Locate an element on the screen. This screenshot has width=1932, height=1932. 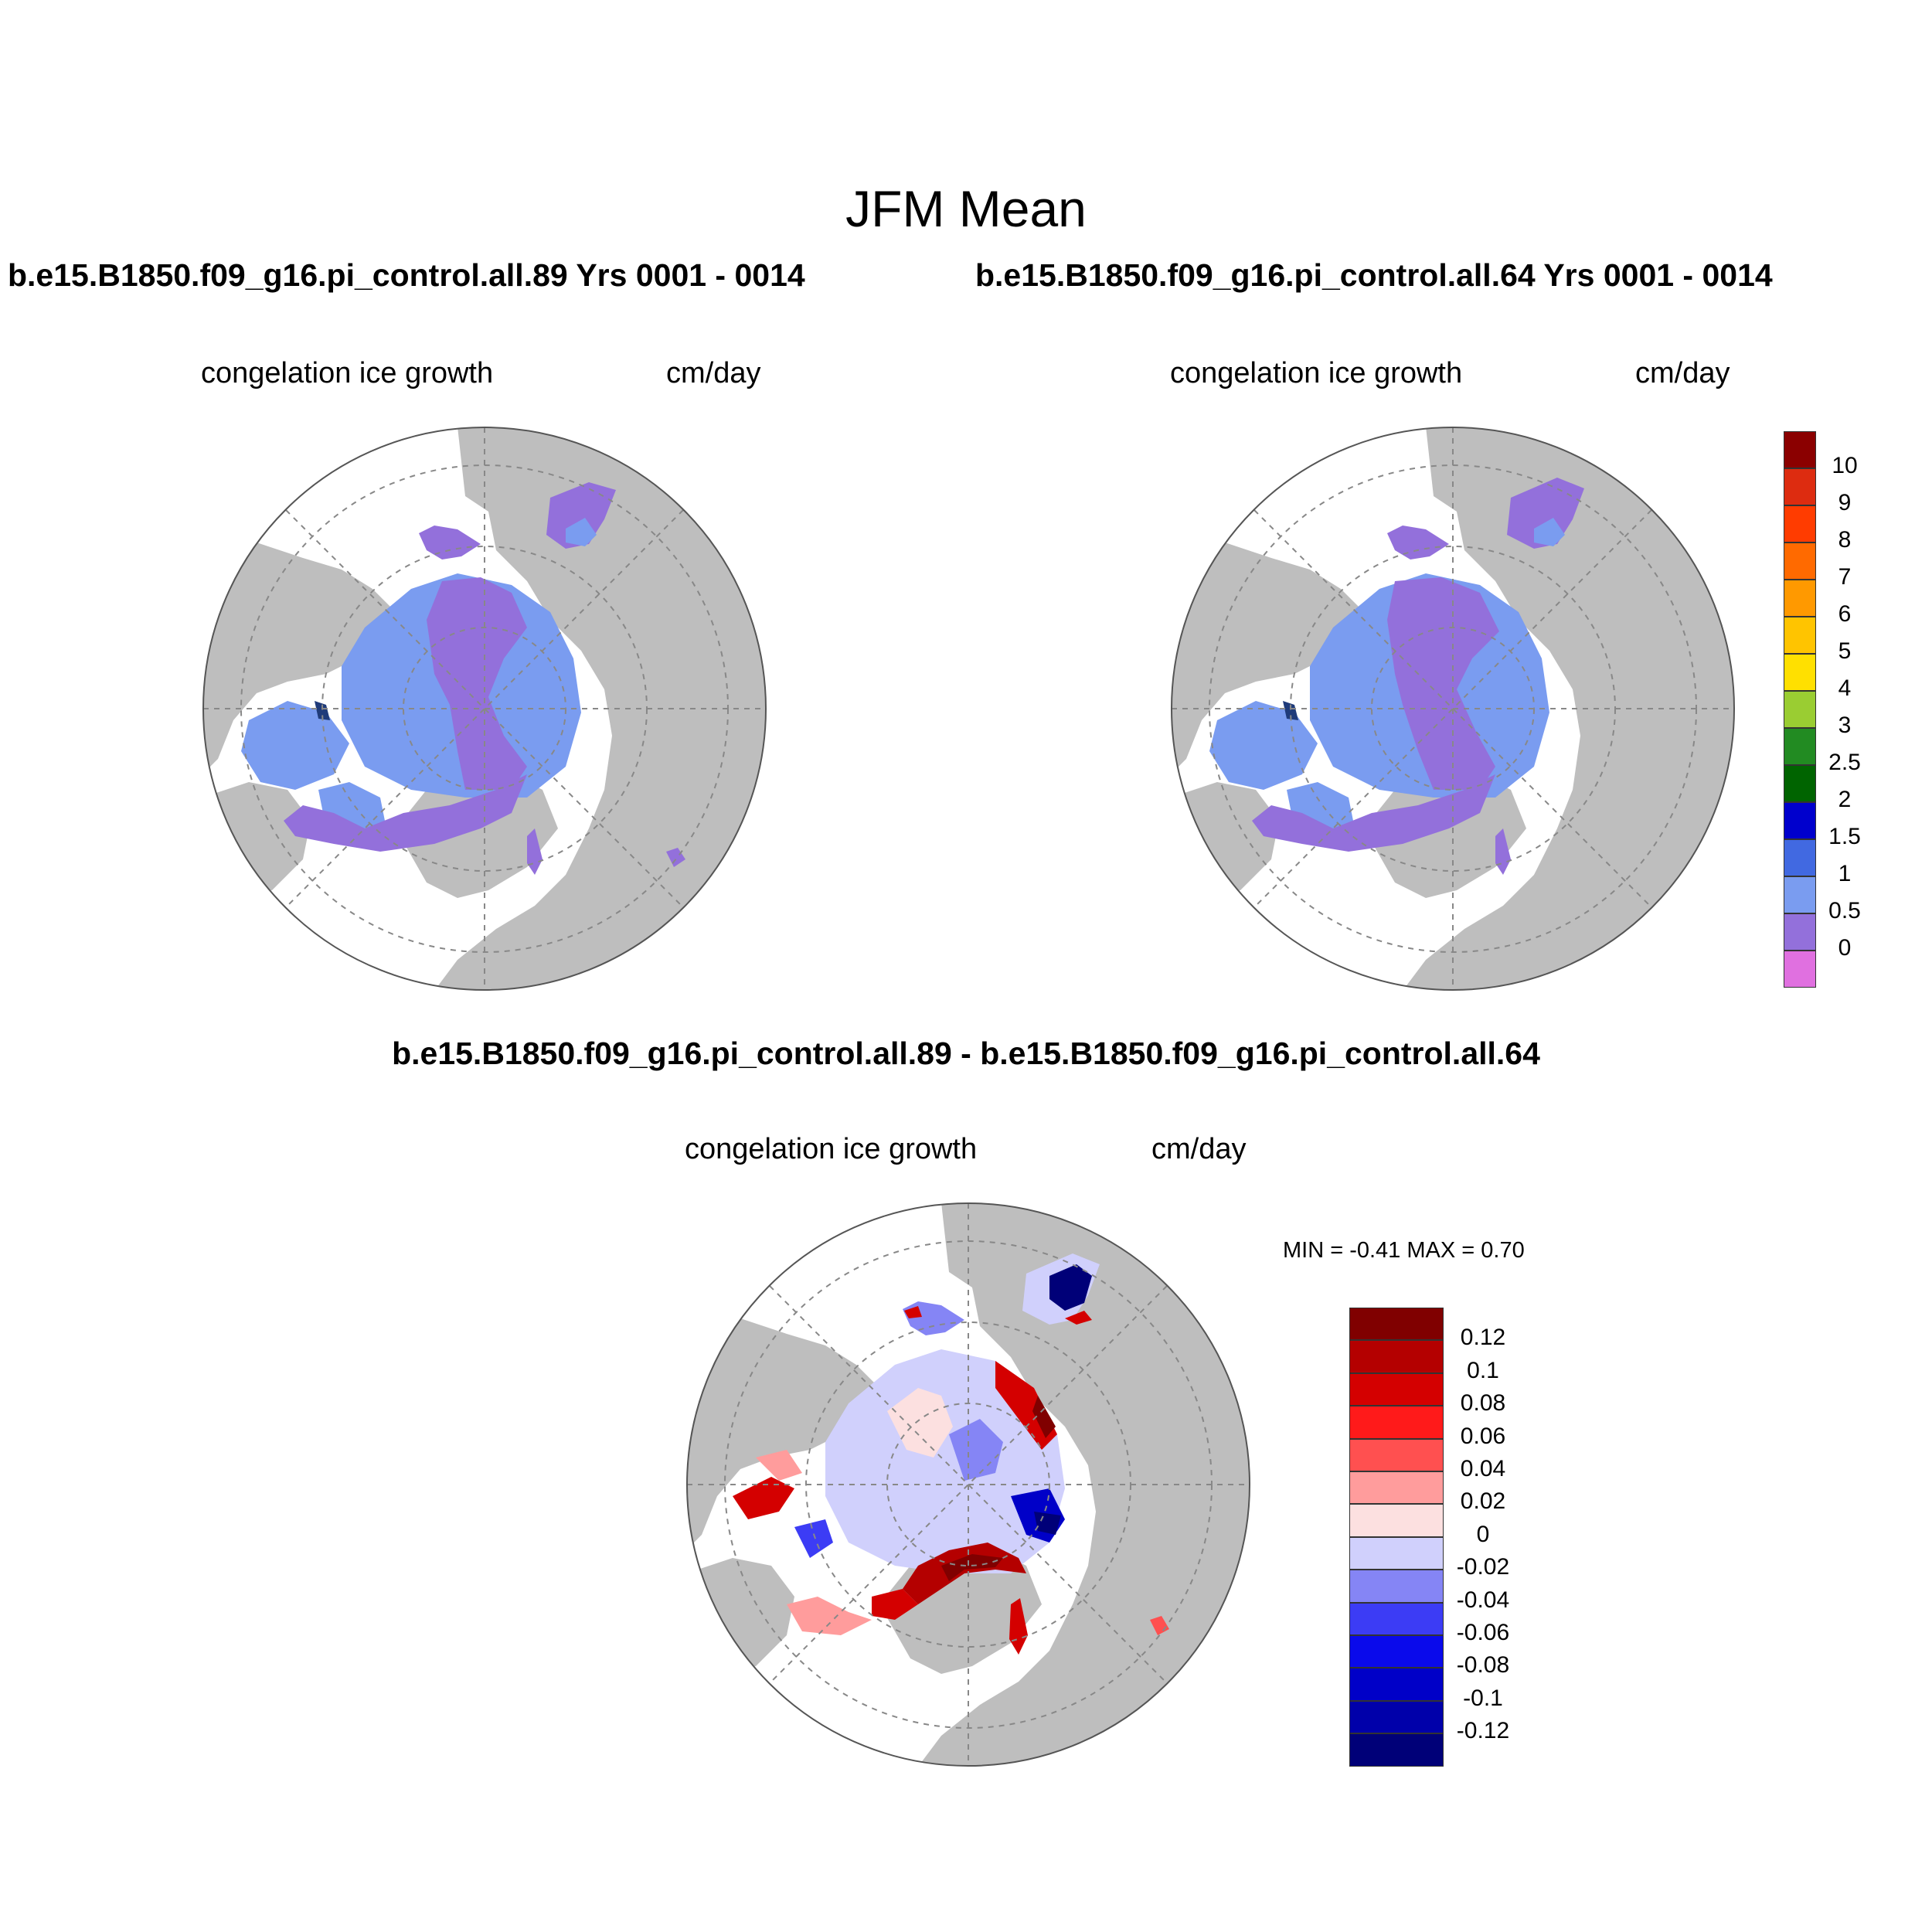
difference-minmax-text: MIN = -0.41 MAX = 0.70 is located at coordinates (1404, 1250).